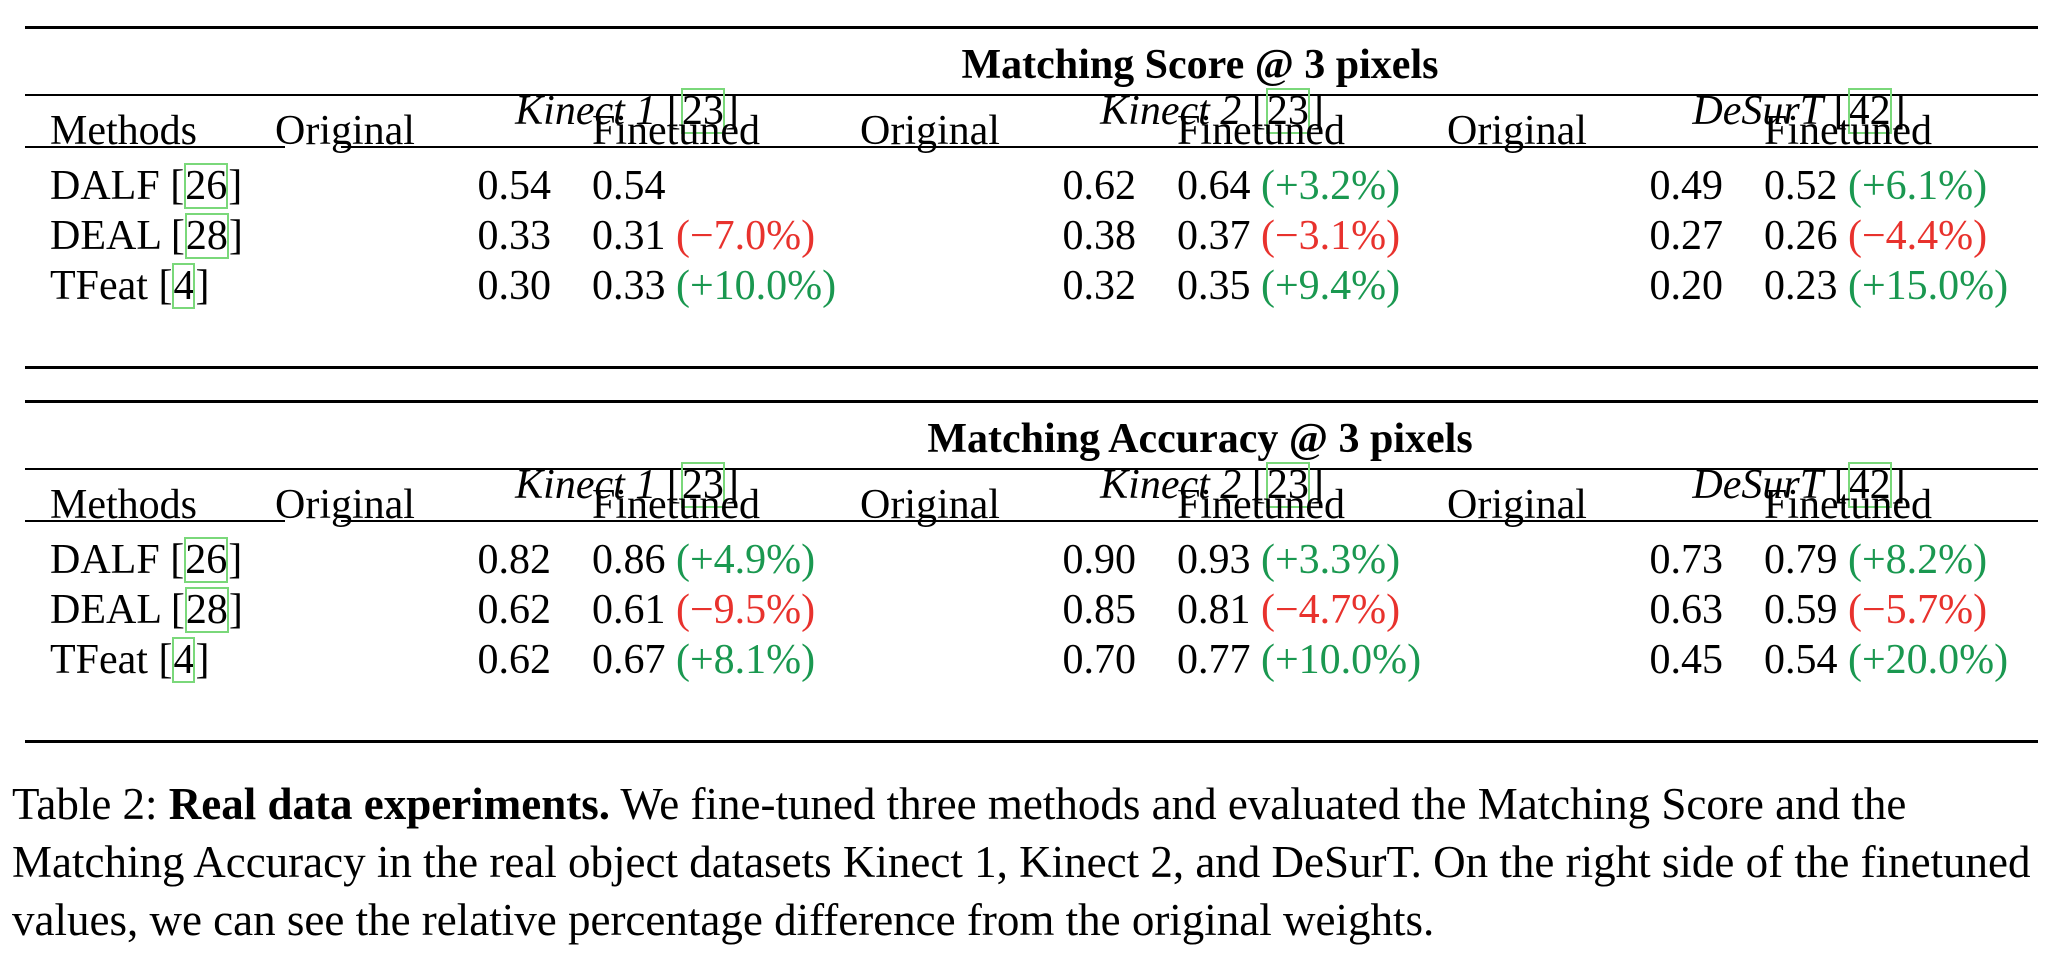 Image resolution: width=2062 pixels, height=972 pixels. Describe the element at coordinates (1886, 286) in the screenshot. I see `finetuned-value: 0.23 (+15.0%)` at that location.